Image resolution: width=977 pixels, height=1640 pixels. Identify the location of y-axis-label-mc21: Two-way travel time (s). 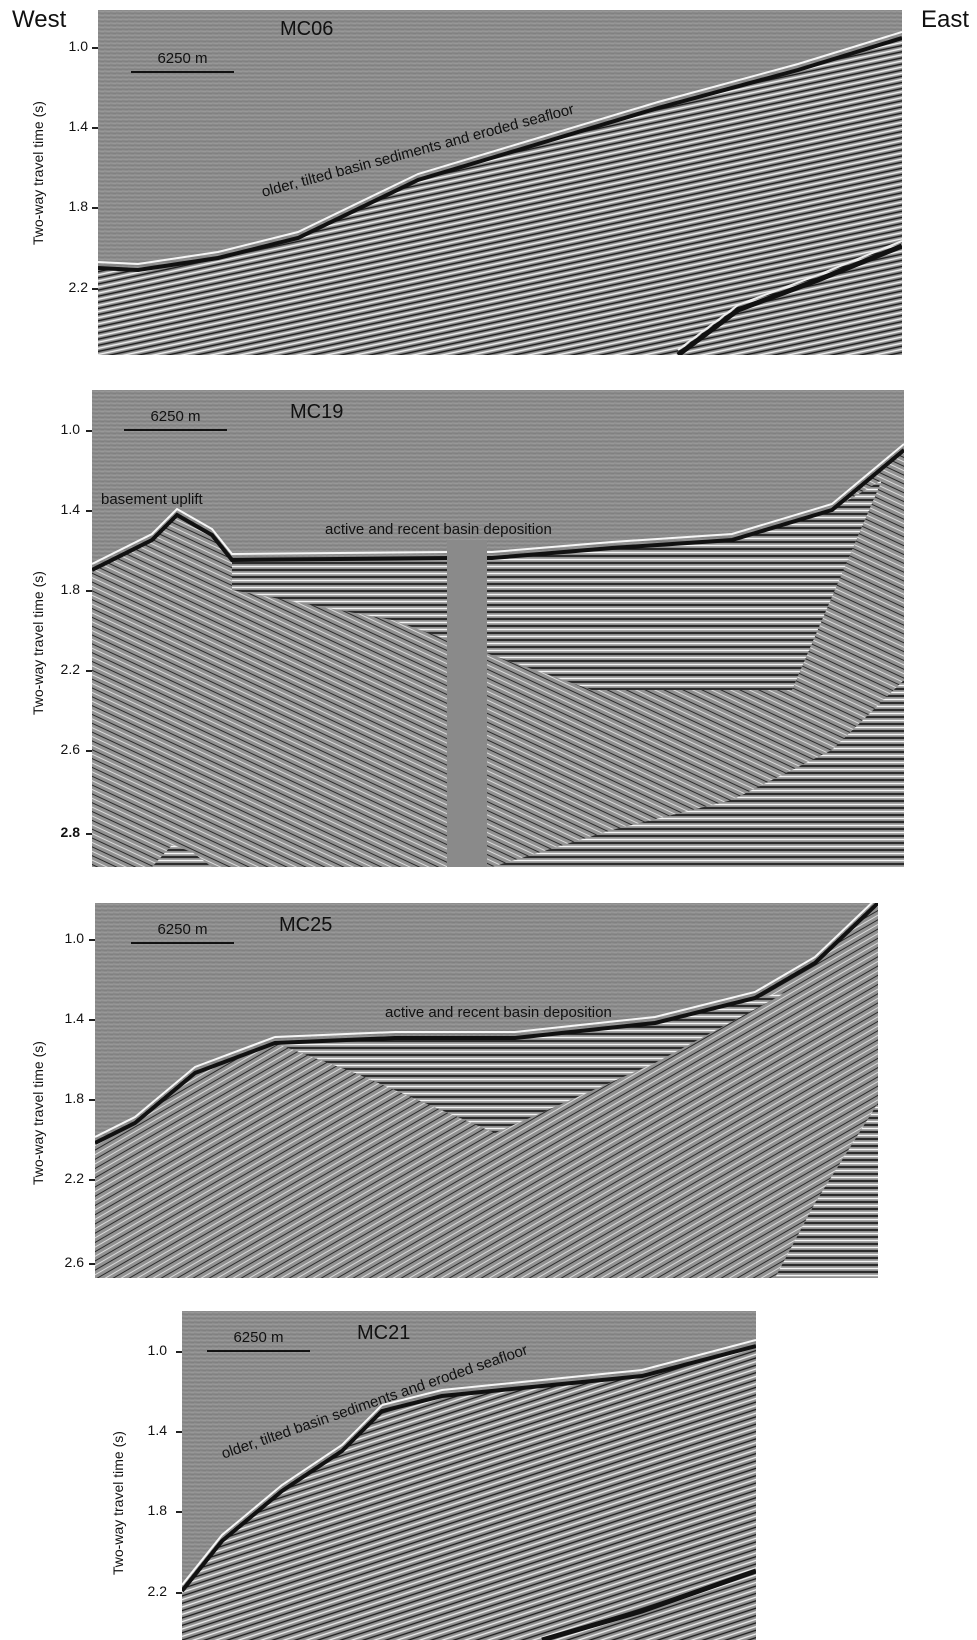
(118, 1503).